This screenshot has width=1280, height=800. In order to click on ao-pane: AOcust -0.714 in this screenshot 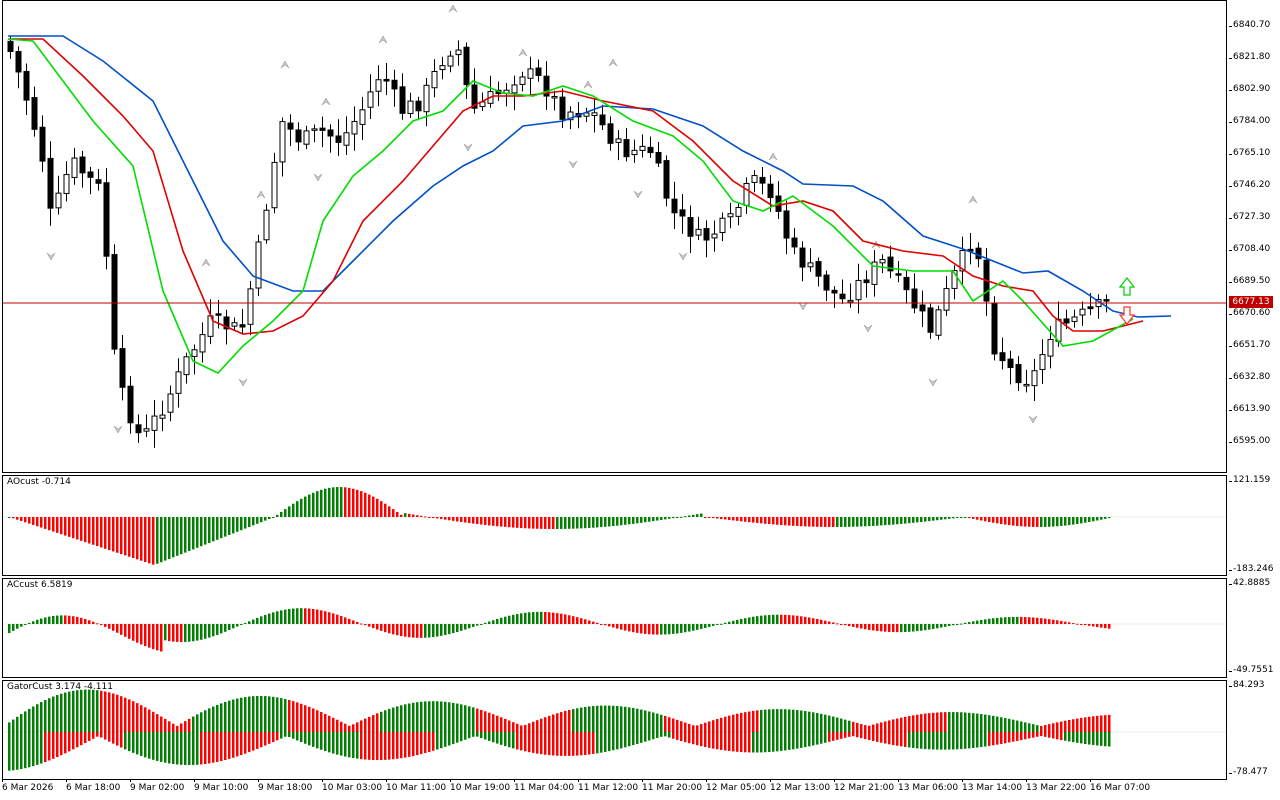, I will do `click(614, 525)`.